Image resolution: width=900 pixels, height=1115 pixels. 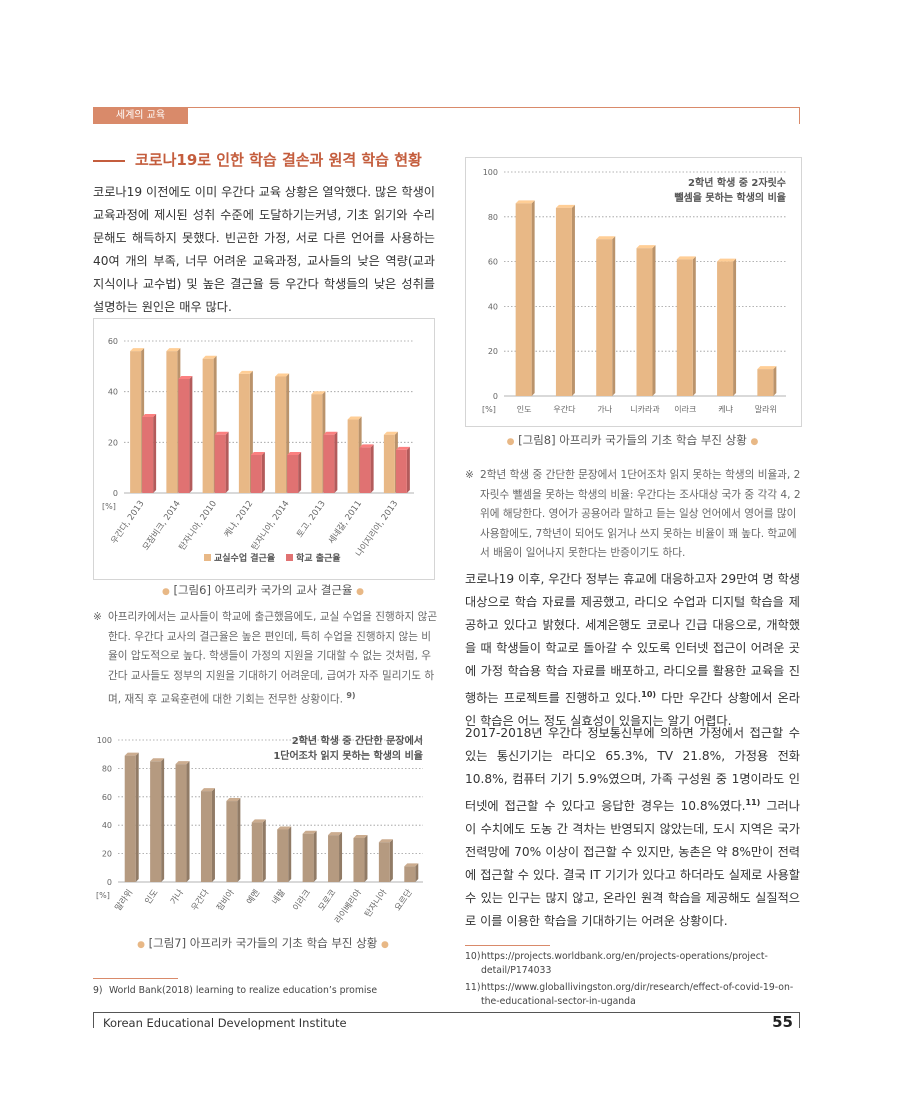 What do you see at coordinates (115, 493) in the screenshot?
I see `y-tick-label: 0` at bounding box center [115, 493].